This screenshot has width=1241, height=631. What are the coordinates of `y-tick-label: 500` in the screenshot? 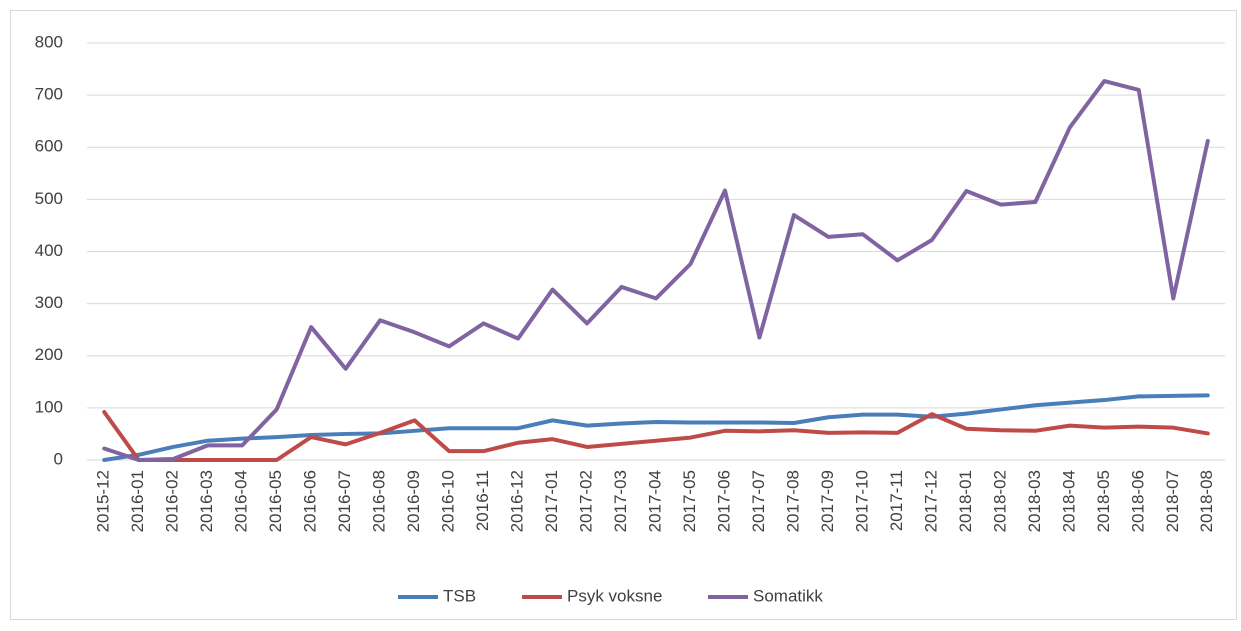 It's located at (49, 198).